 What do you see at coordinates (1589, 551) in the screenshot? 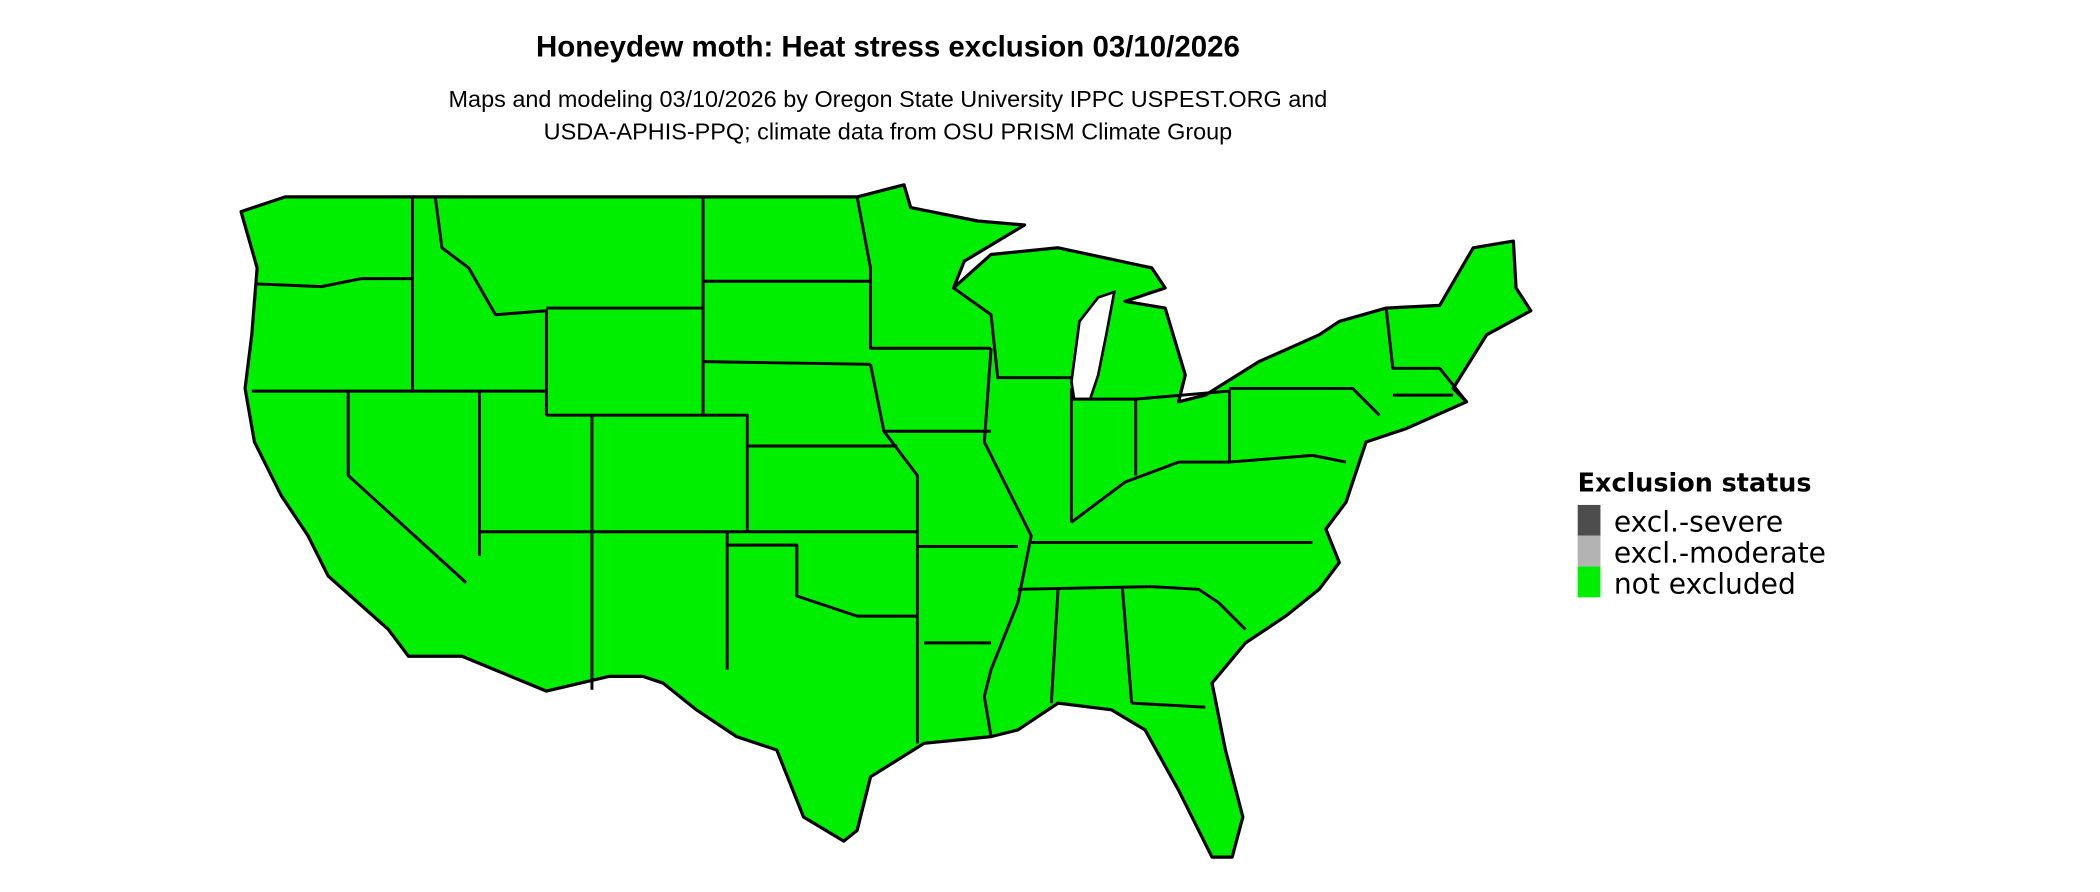
I see `legend-swatch-moderate` at bounding box center [1589, 551].